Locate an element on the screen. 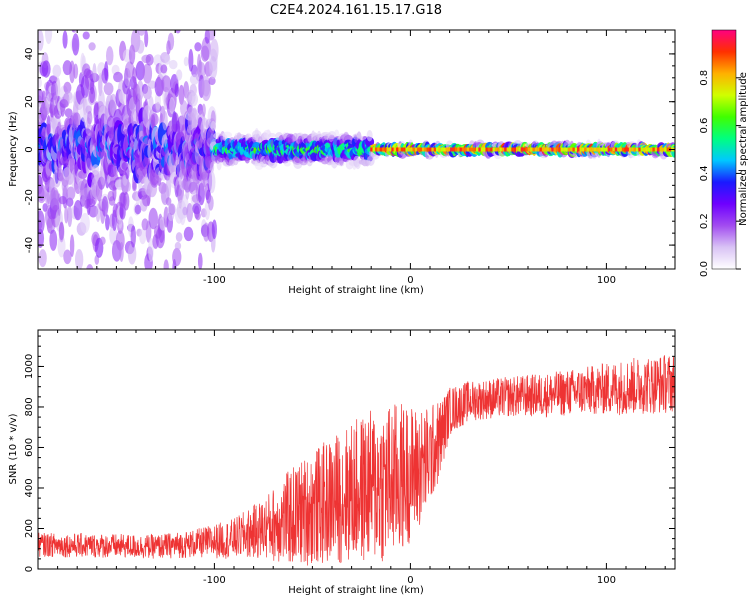 This screenshot has width=750, height=600. figure-title: C2E4.2024.161.15.17.G18 is located at coordinates (356, 10).